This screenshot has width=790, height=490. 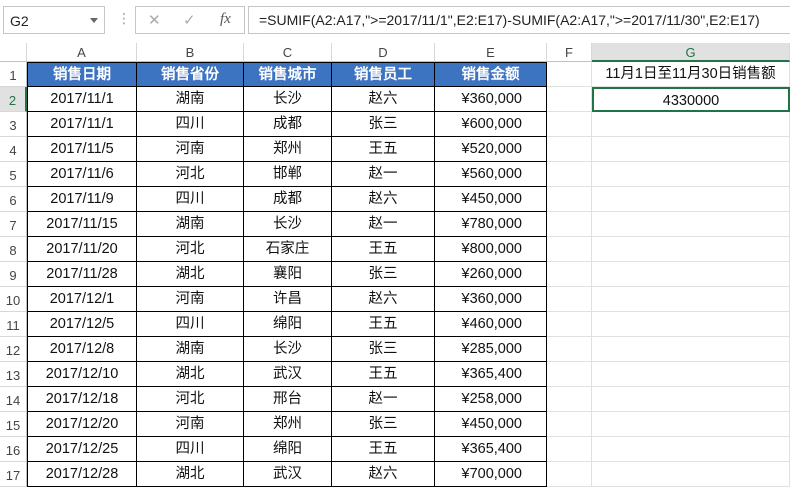 I want to click on cell-A8: 2017/11/20, so click(x=82, y=249).